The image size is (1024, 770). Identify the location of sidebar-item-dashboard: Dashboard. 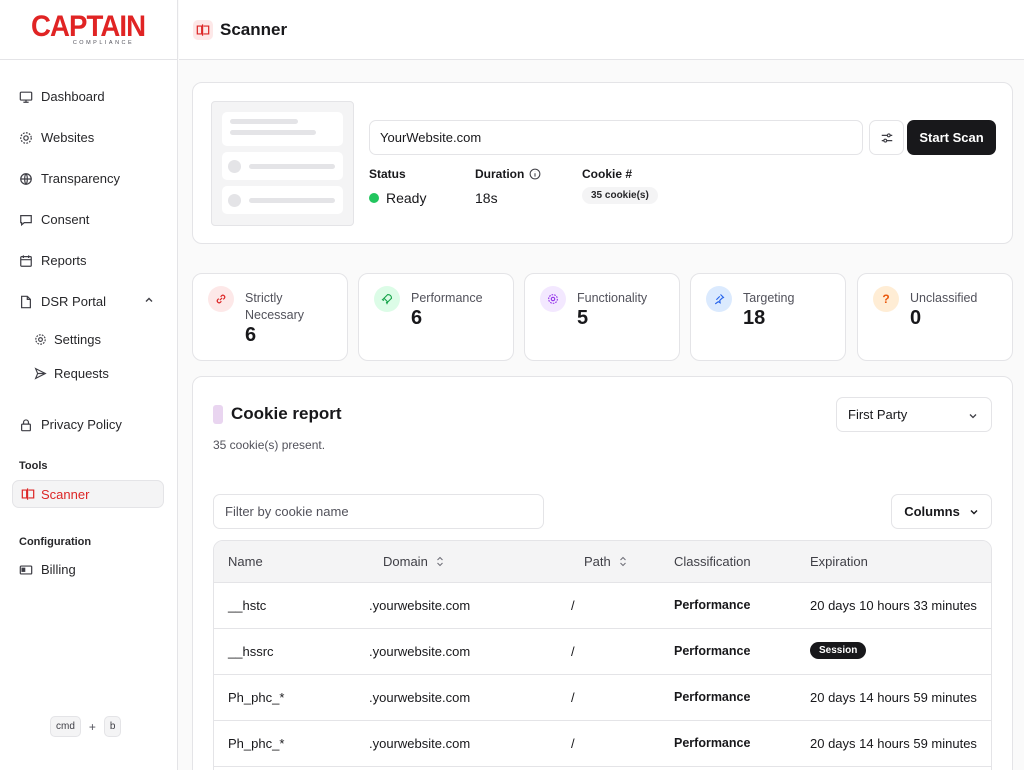
(88, 96).